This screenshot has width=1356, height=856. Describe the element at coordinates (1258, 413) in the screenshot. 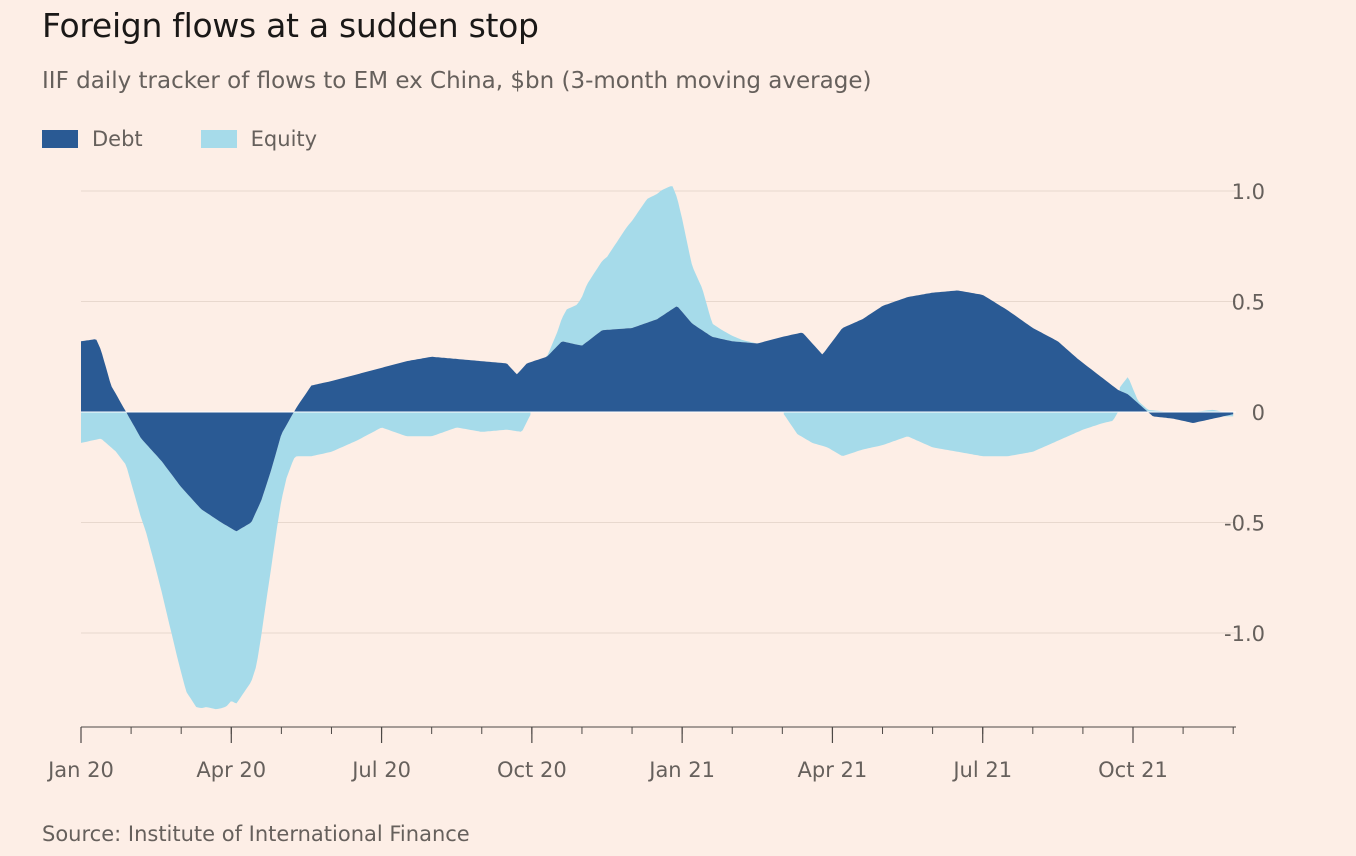

I see `y-tick-label-2: 0` at that location.